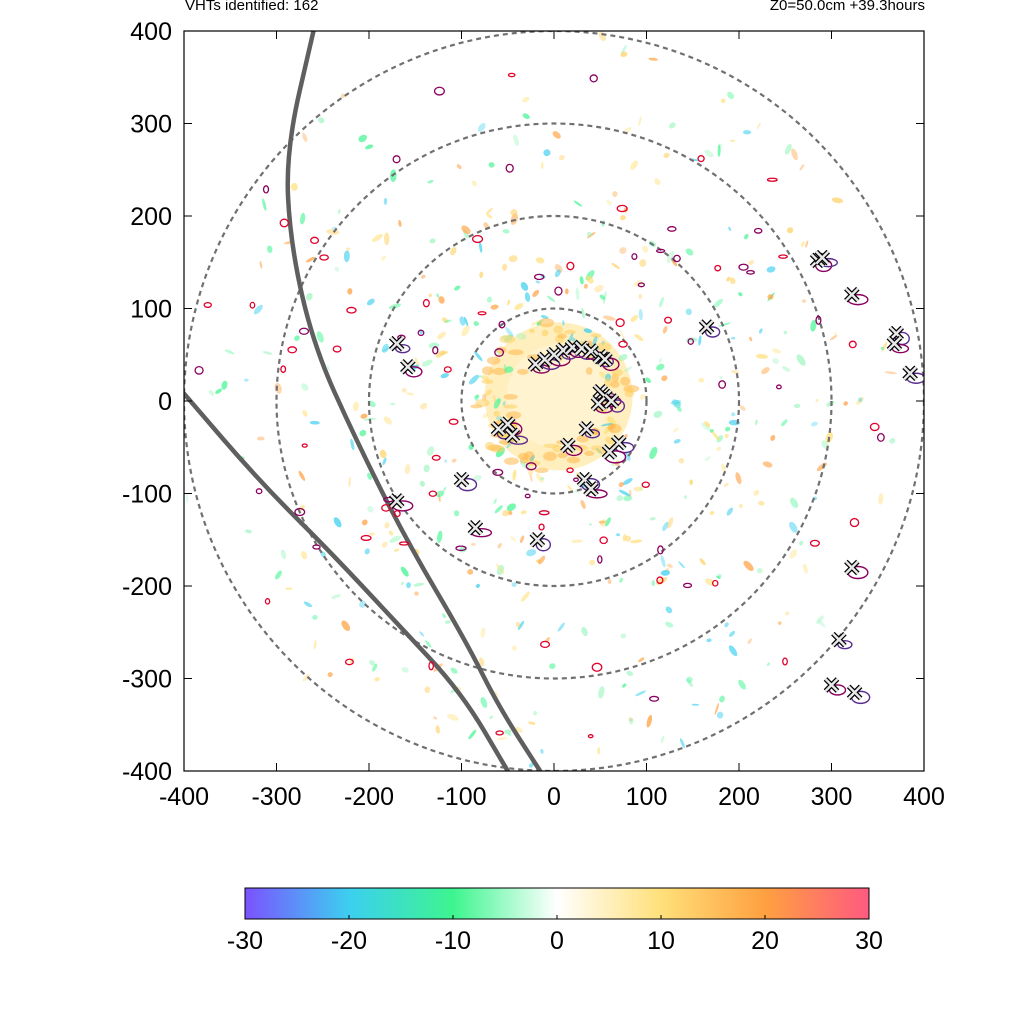 The image size is (1024, 1024). I want to click on colorbar-tick-label: 30, so click(869, 941).